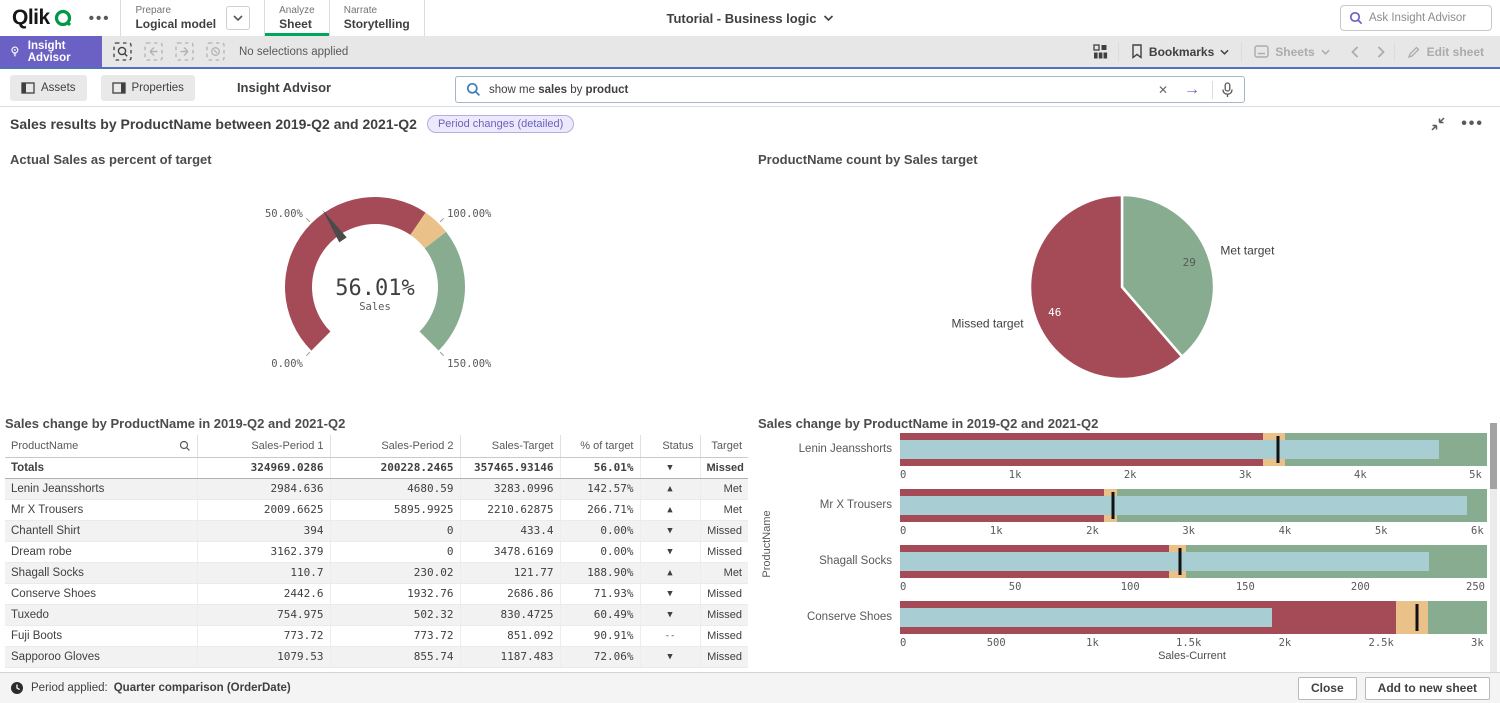 The height and width of the screenshot is (703, 1500). I want to click on pie-slice, so click(1168, 276).